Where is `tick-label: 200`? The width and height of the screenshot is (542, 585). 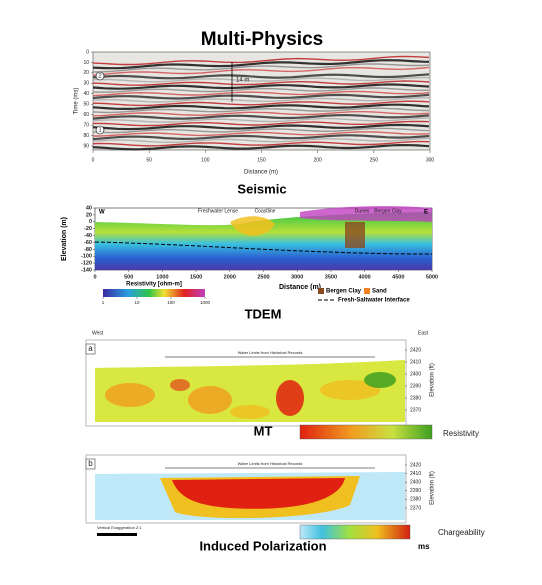 tick-label: 200 is located at coordinates (317, 160).